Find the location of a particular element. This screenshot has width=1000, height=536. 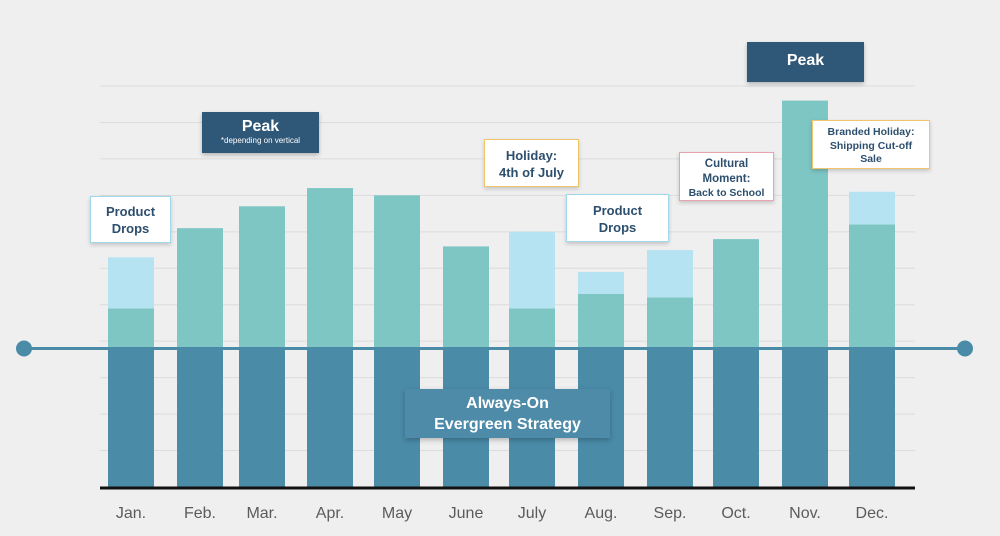

callout-line: Cultural is located at coordinates (726, 164).